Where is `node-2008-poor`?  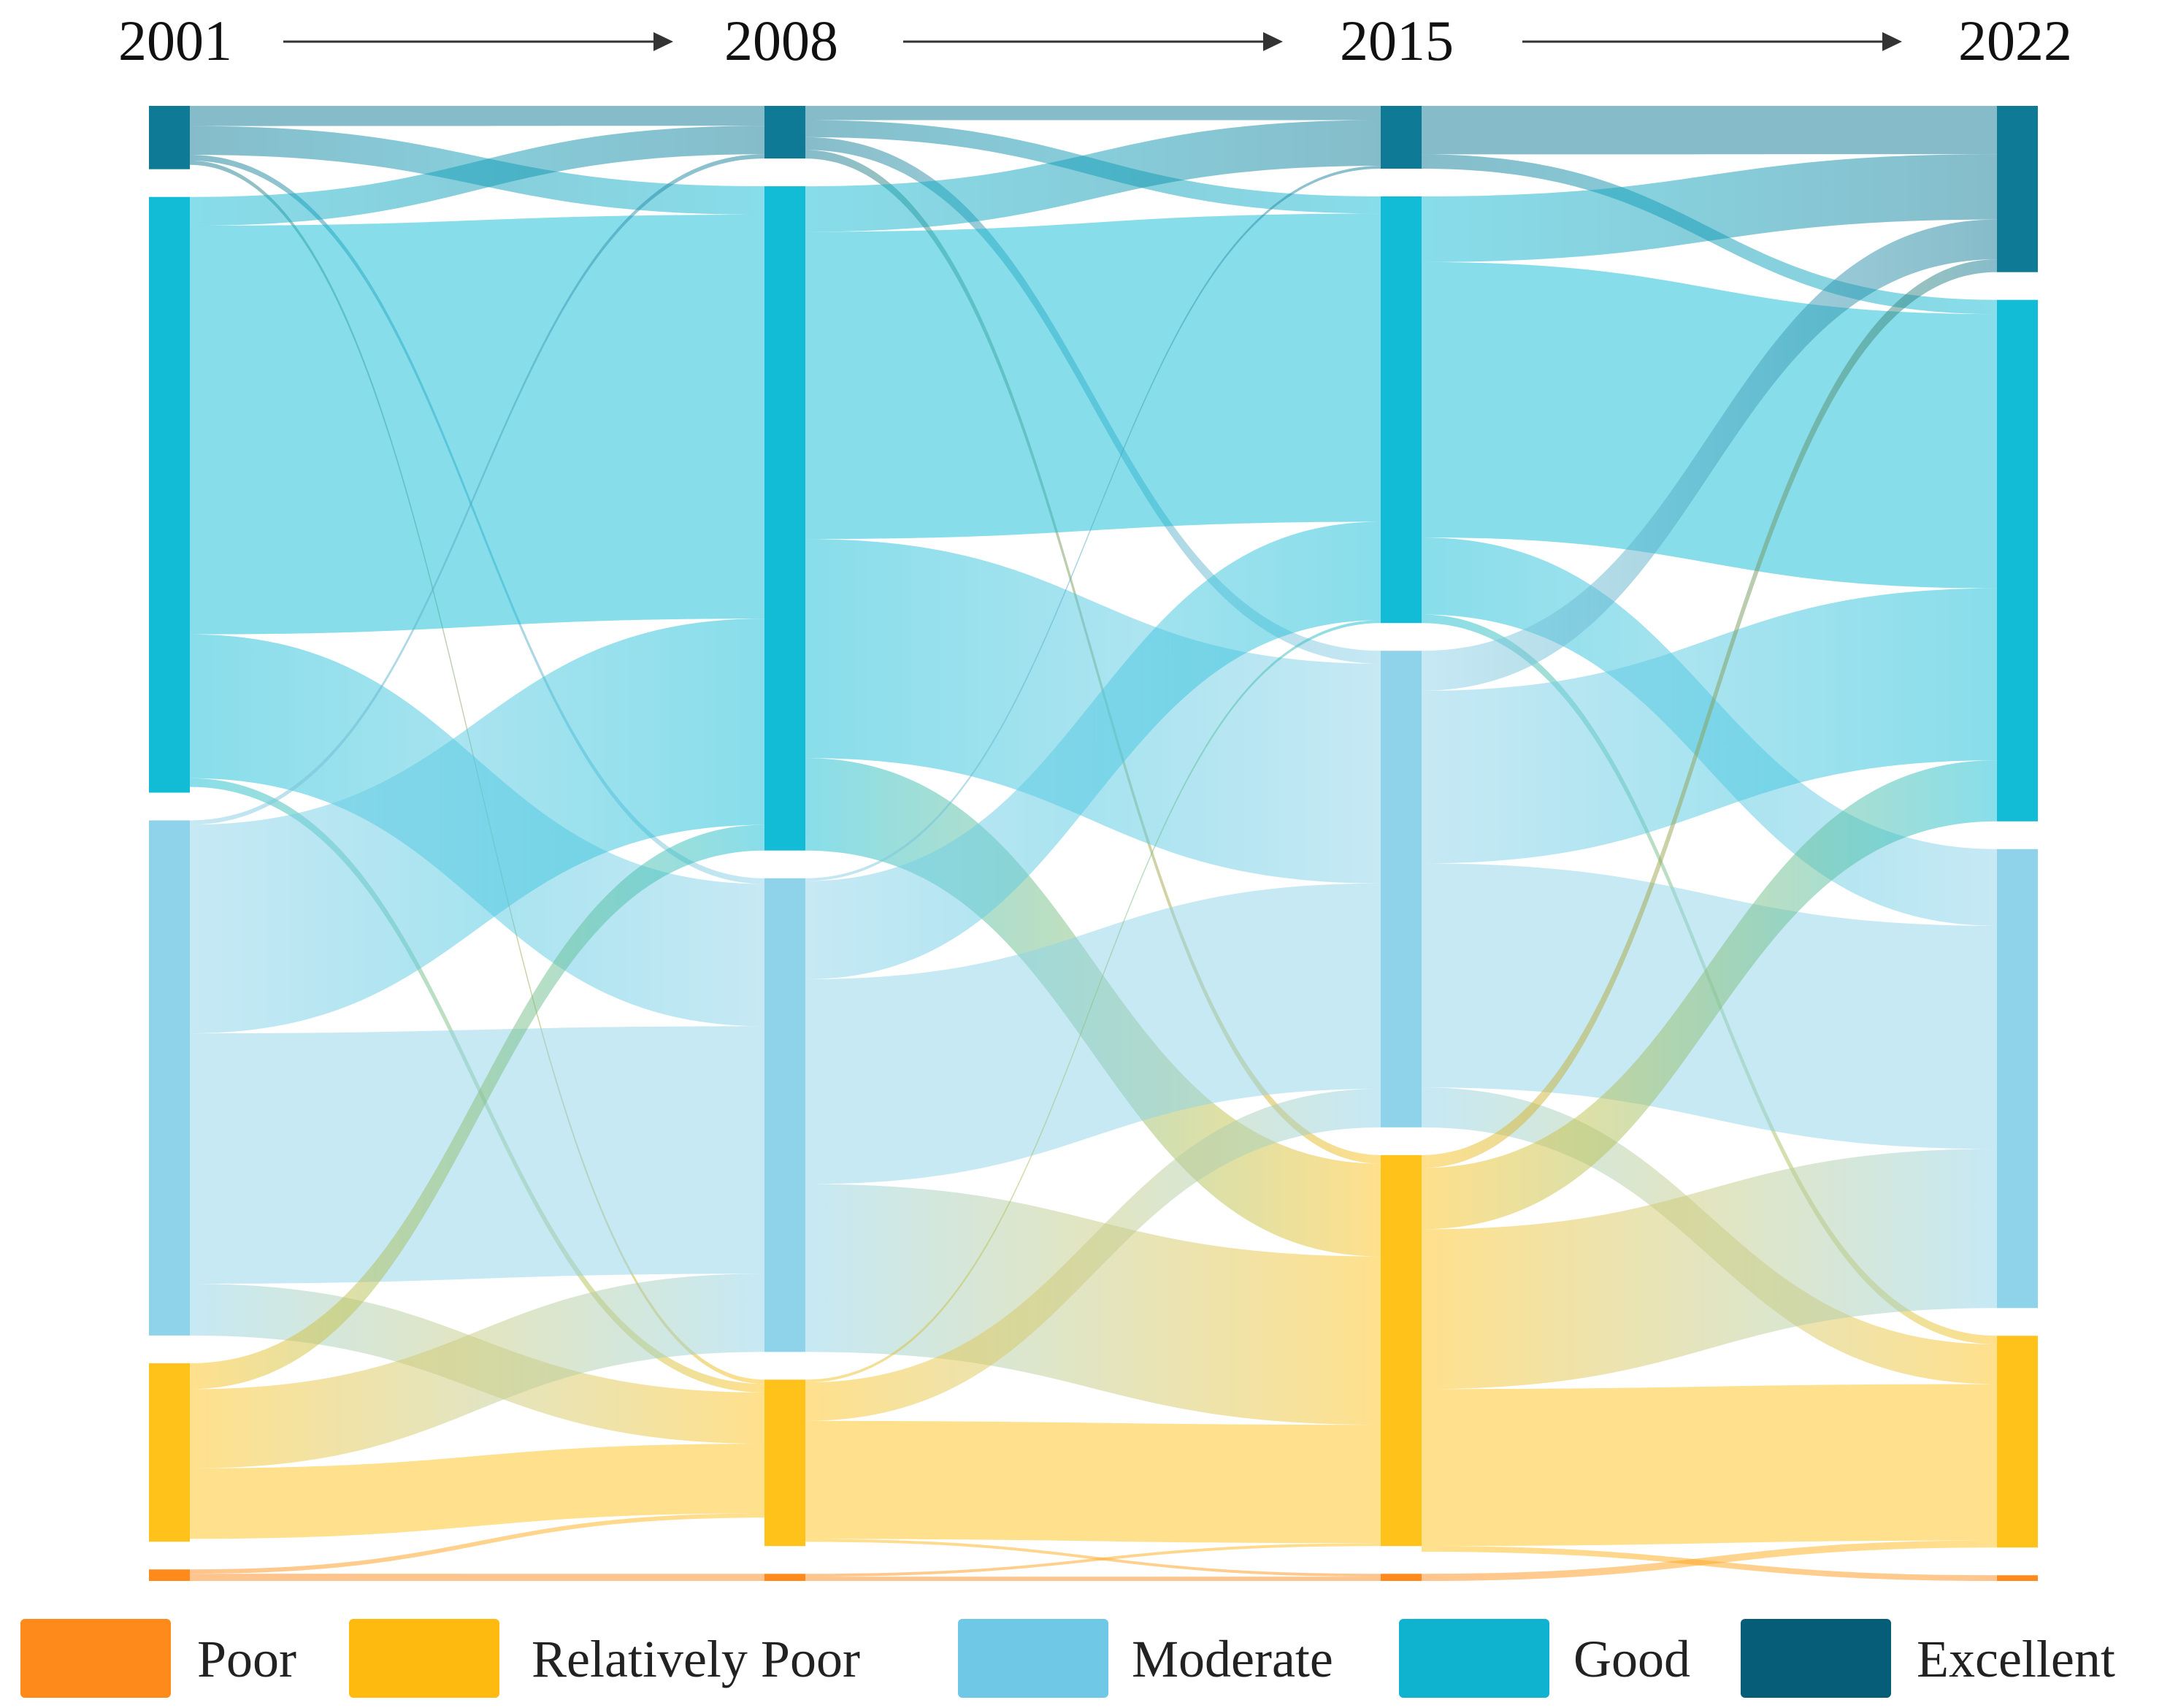 node-2008-poor is located at coordinates (784, 1577).